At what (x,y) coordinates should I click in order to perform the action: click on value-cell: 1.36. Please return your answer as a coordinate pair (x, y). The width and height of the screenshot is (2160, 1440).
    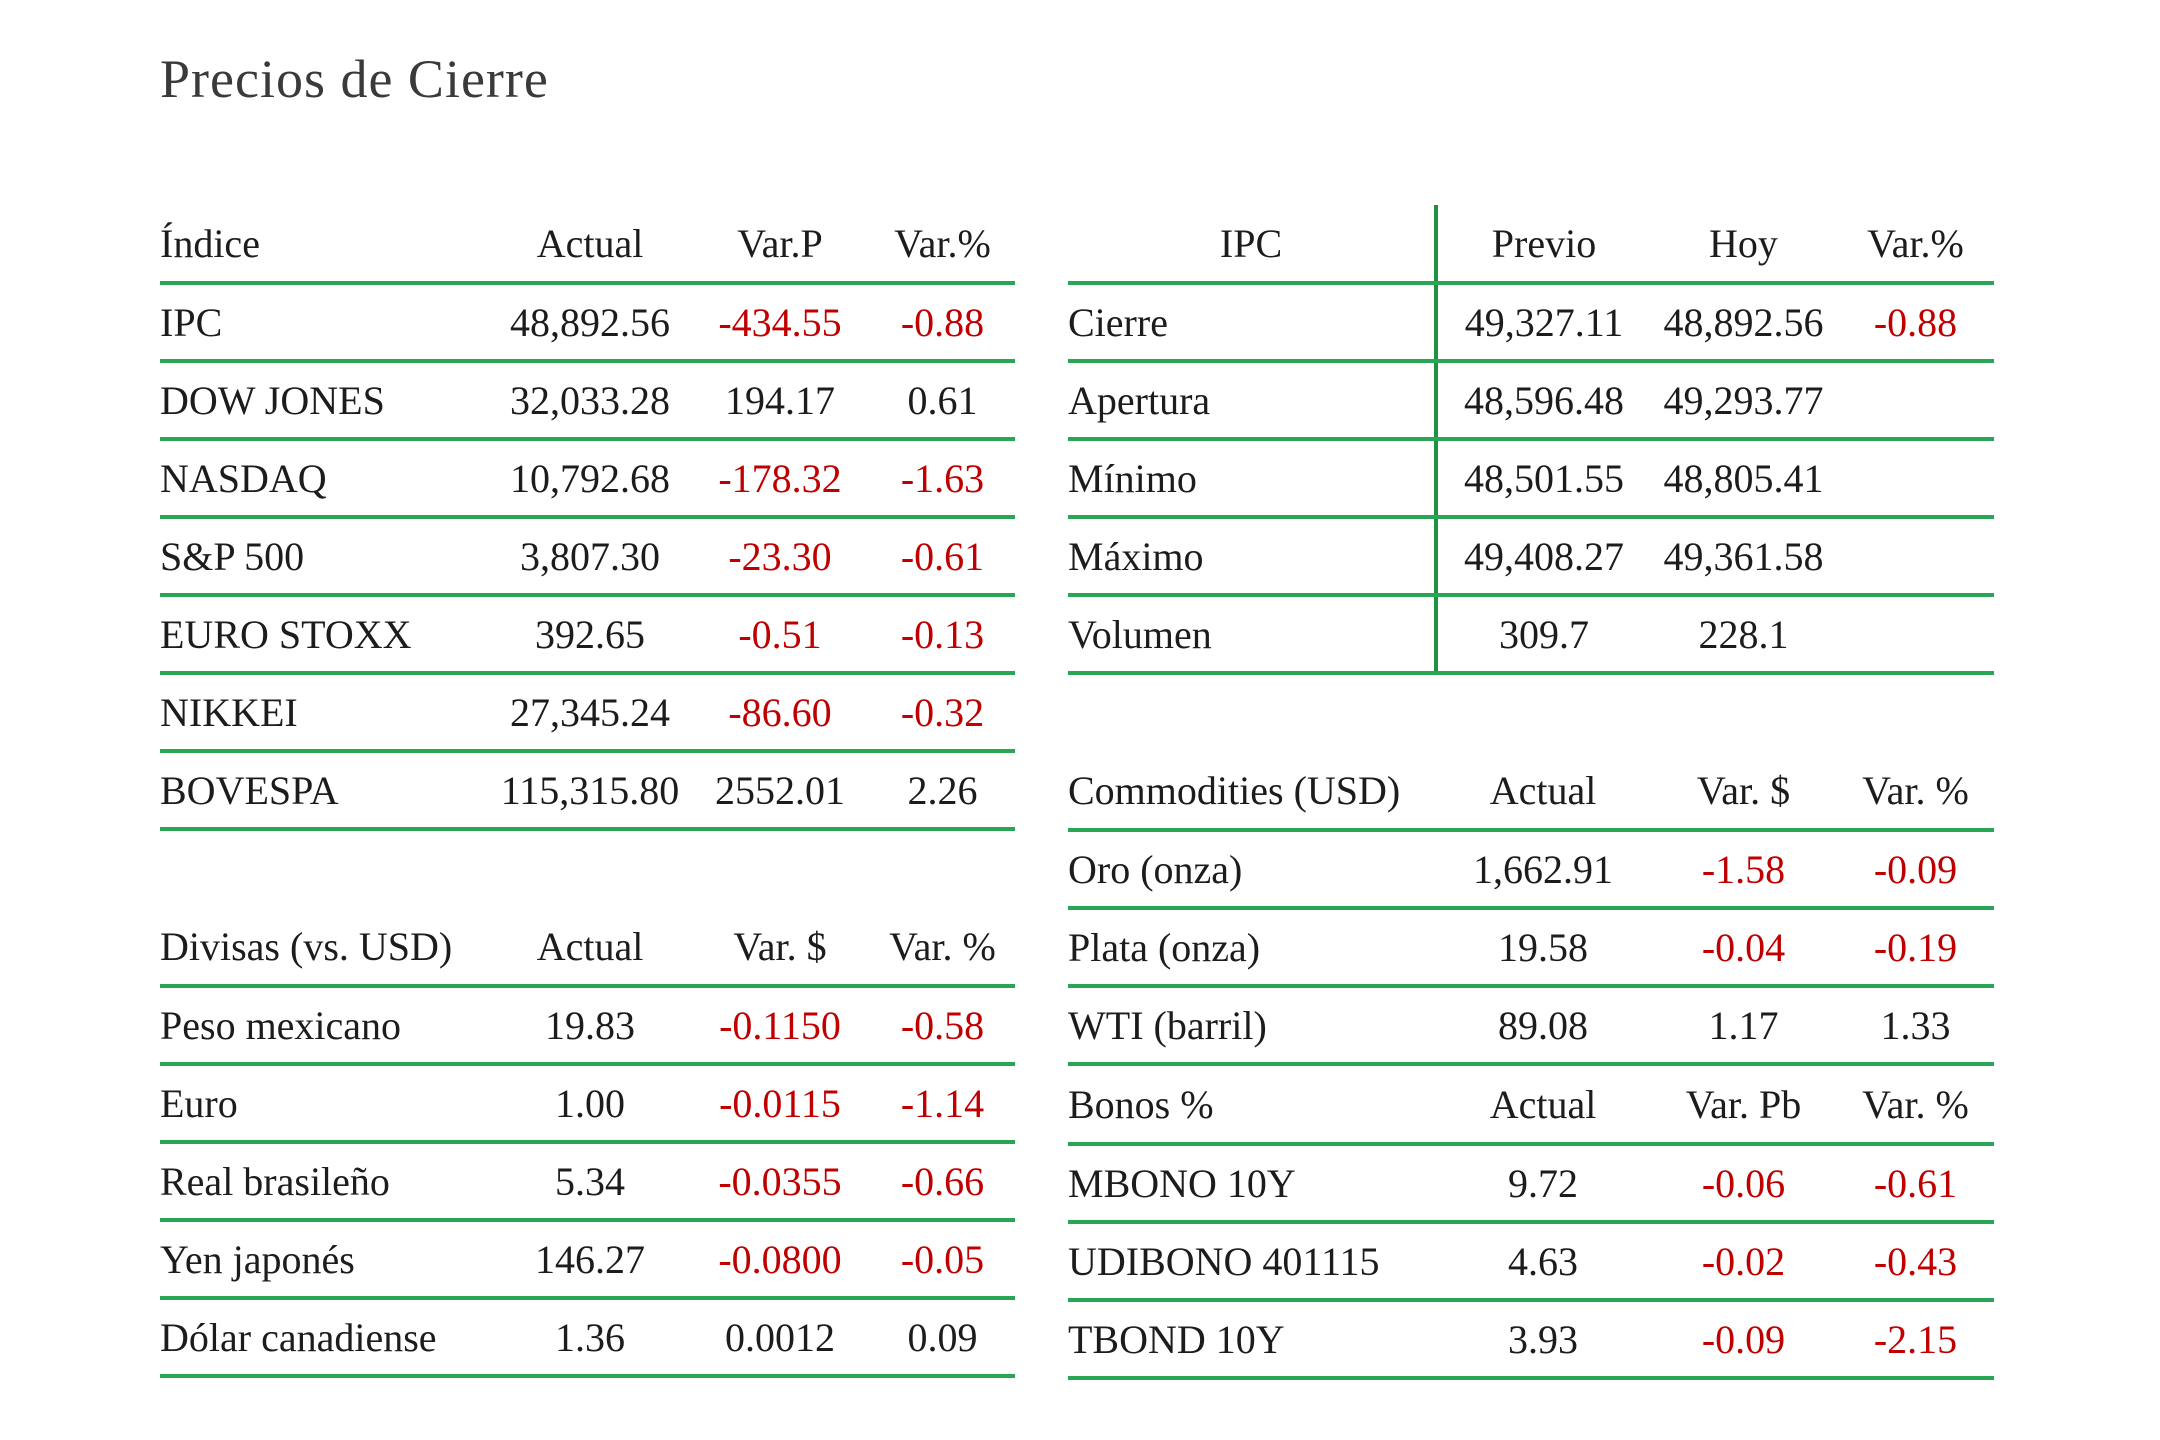
    Looking at the image, I should click on (590, 1338).